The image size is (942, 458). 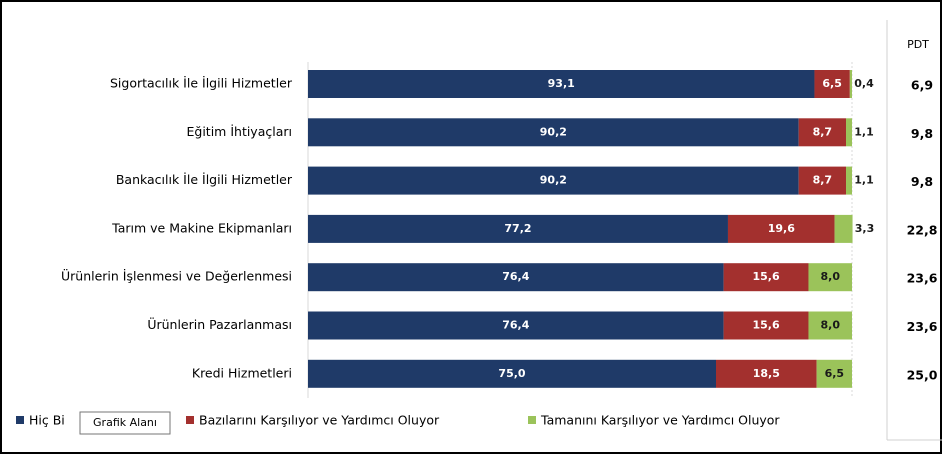 I want to click on value-label: 3,3, so click(x=865, y=228).